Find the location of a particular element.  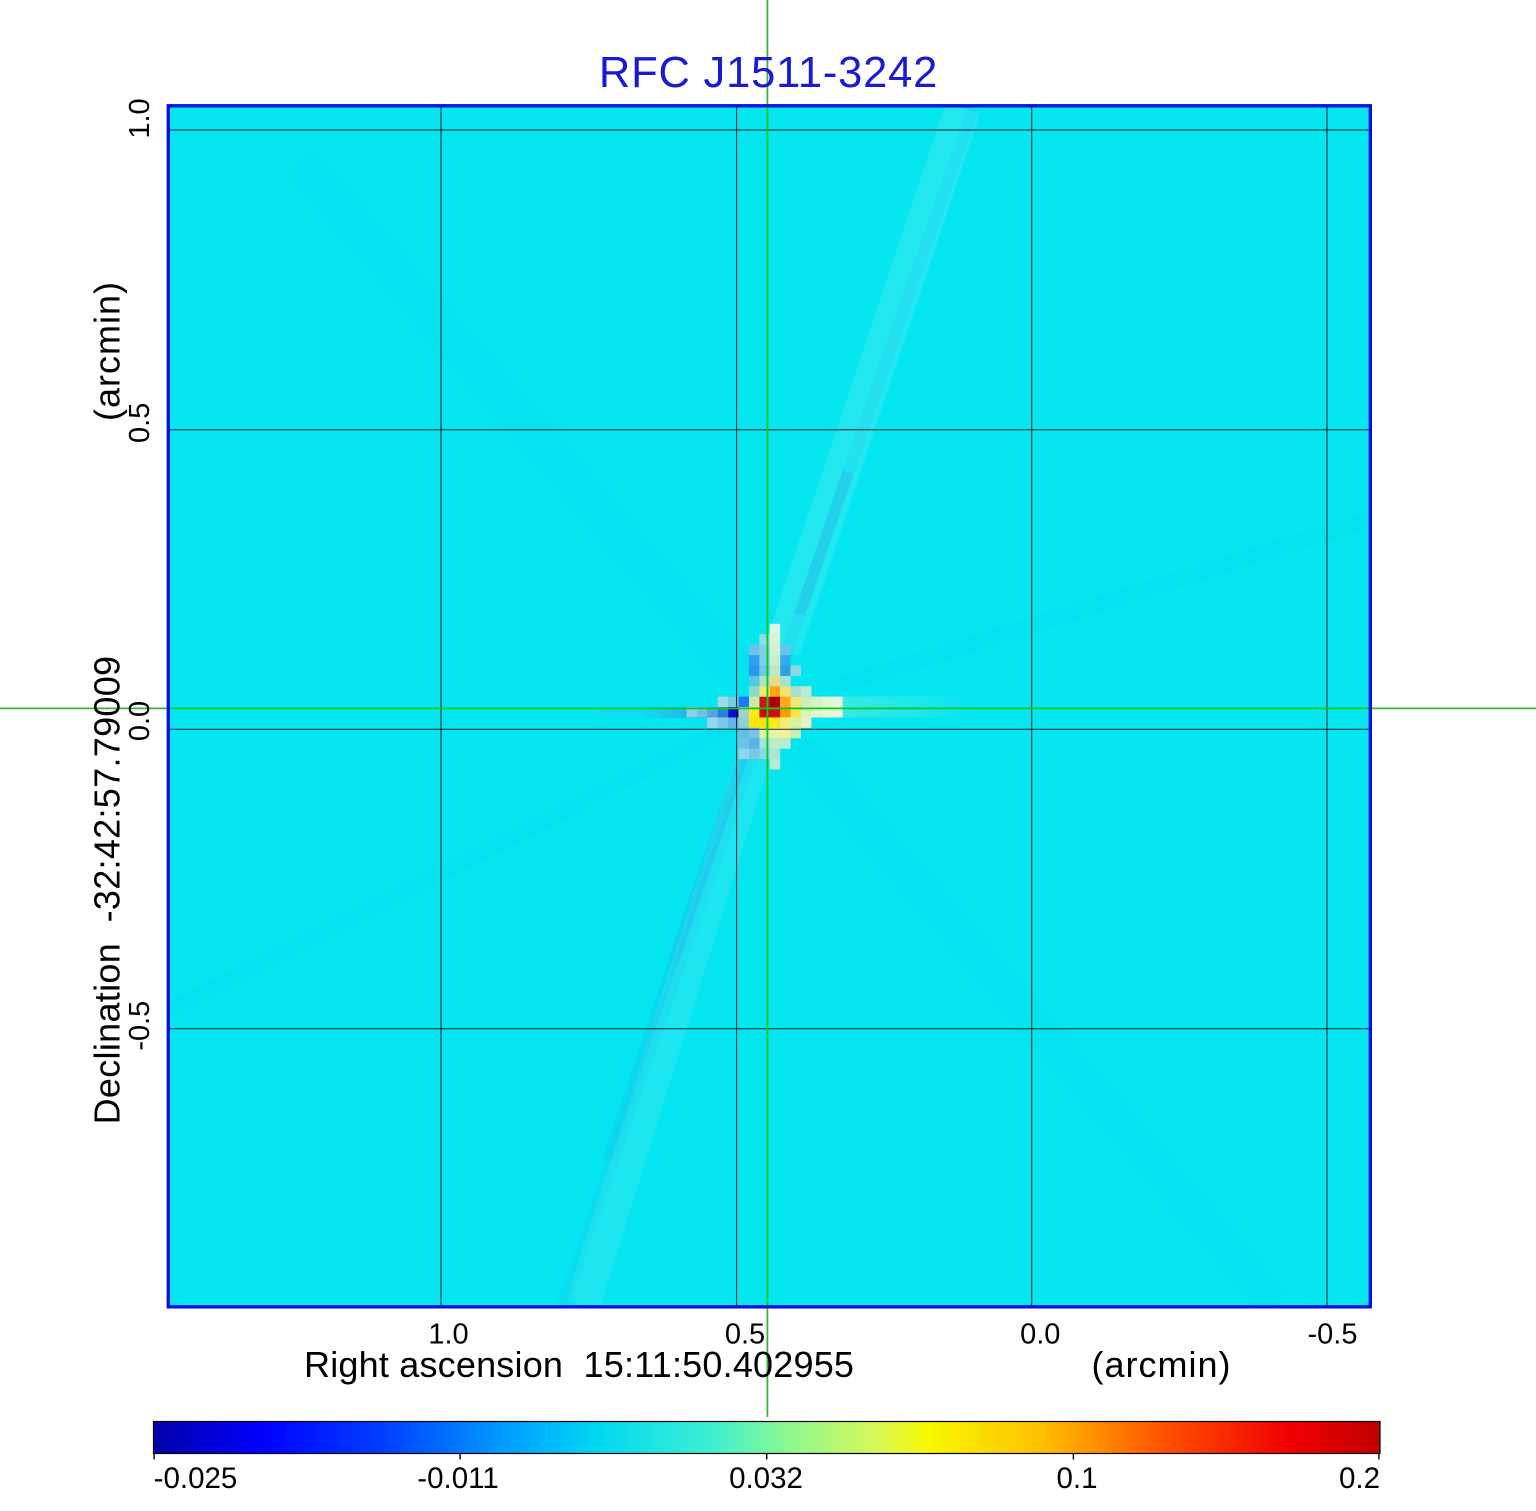

svg-text:Right ascension 15:11:50.4029: Right ascension 15:11:50.402955 is located at coordinates (579, 1364).